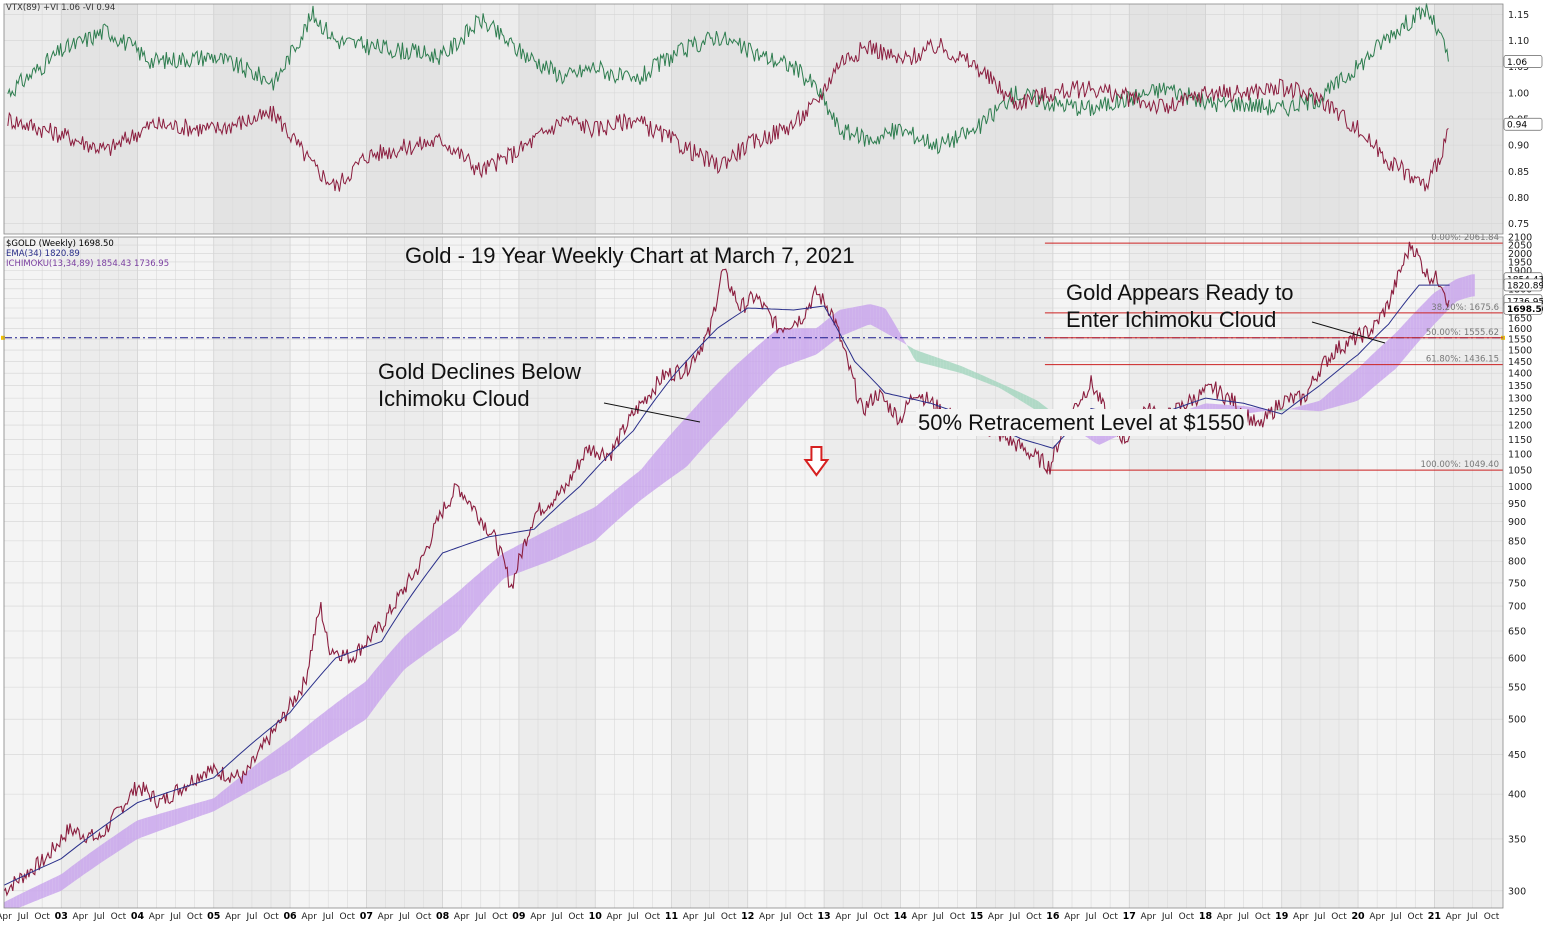  What do you see at coordinates (671, 916) in the screenshot?
I see `x-year-label: 11` at bounding box center [671, 916].